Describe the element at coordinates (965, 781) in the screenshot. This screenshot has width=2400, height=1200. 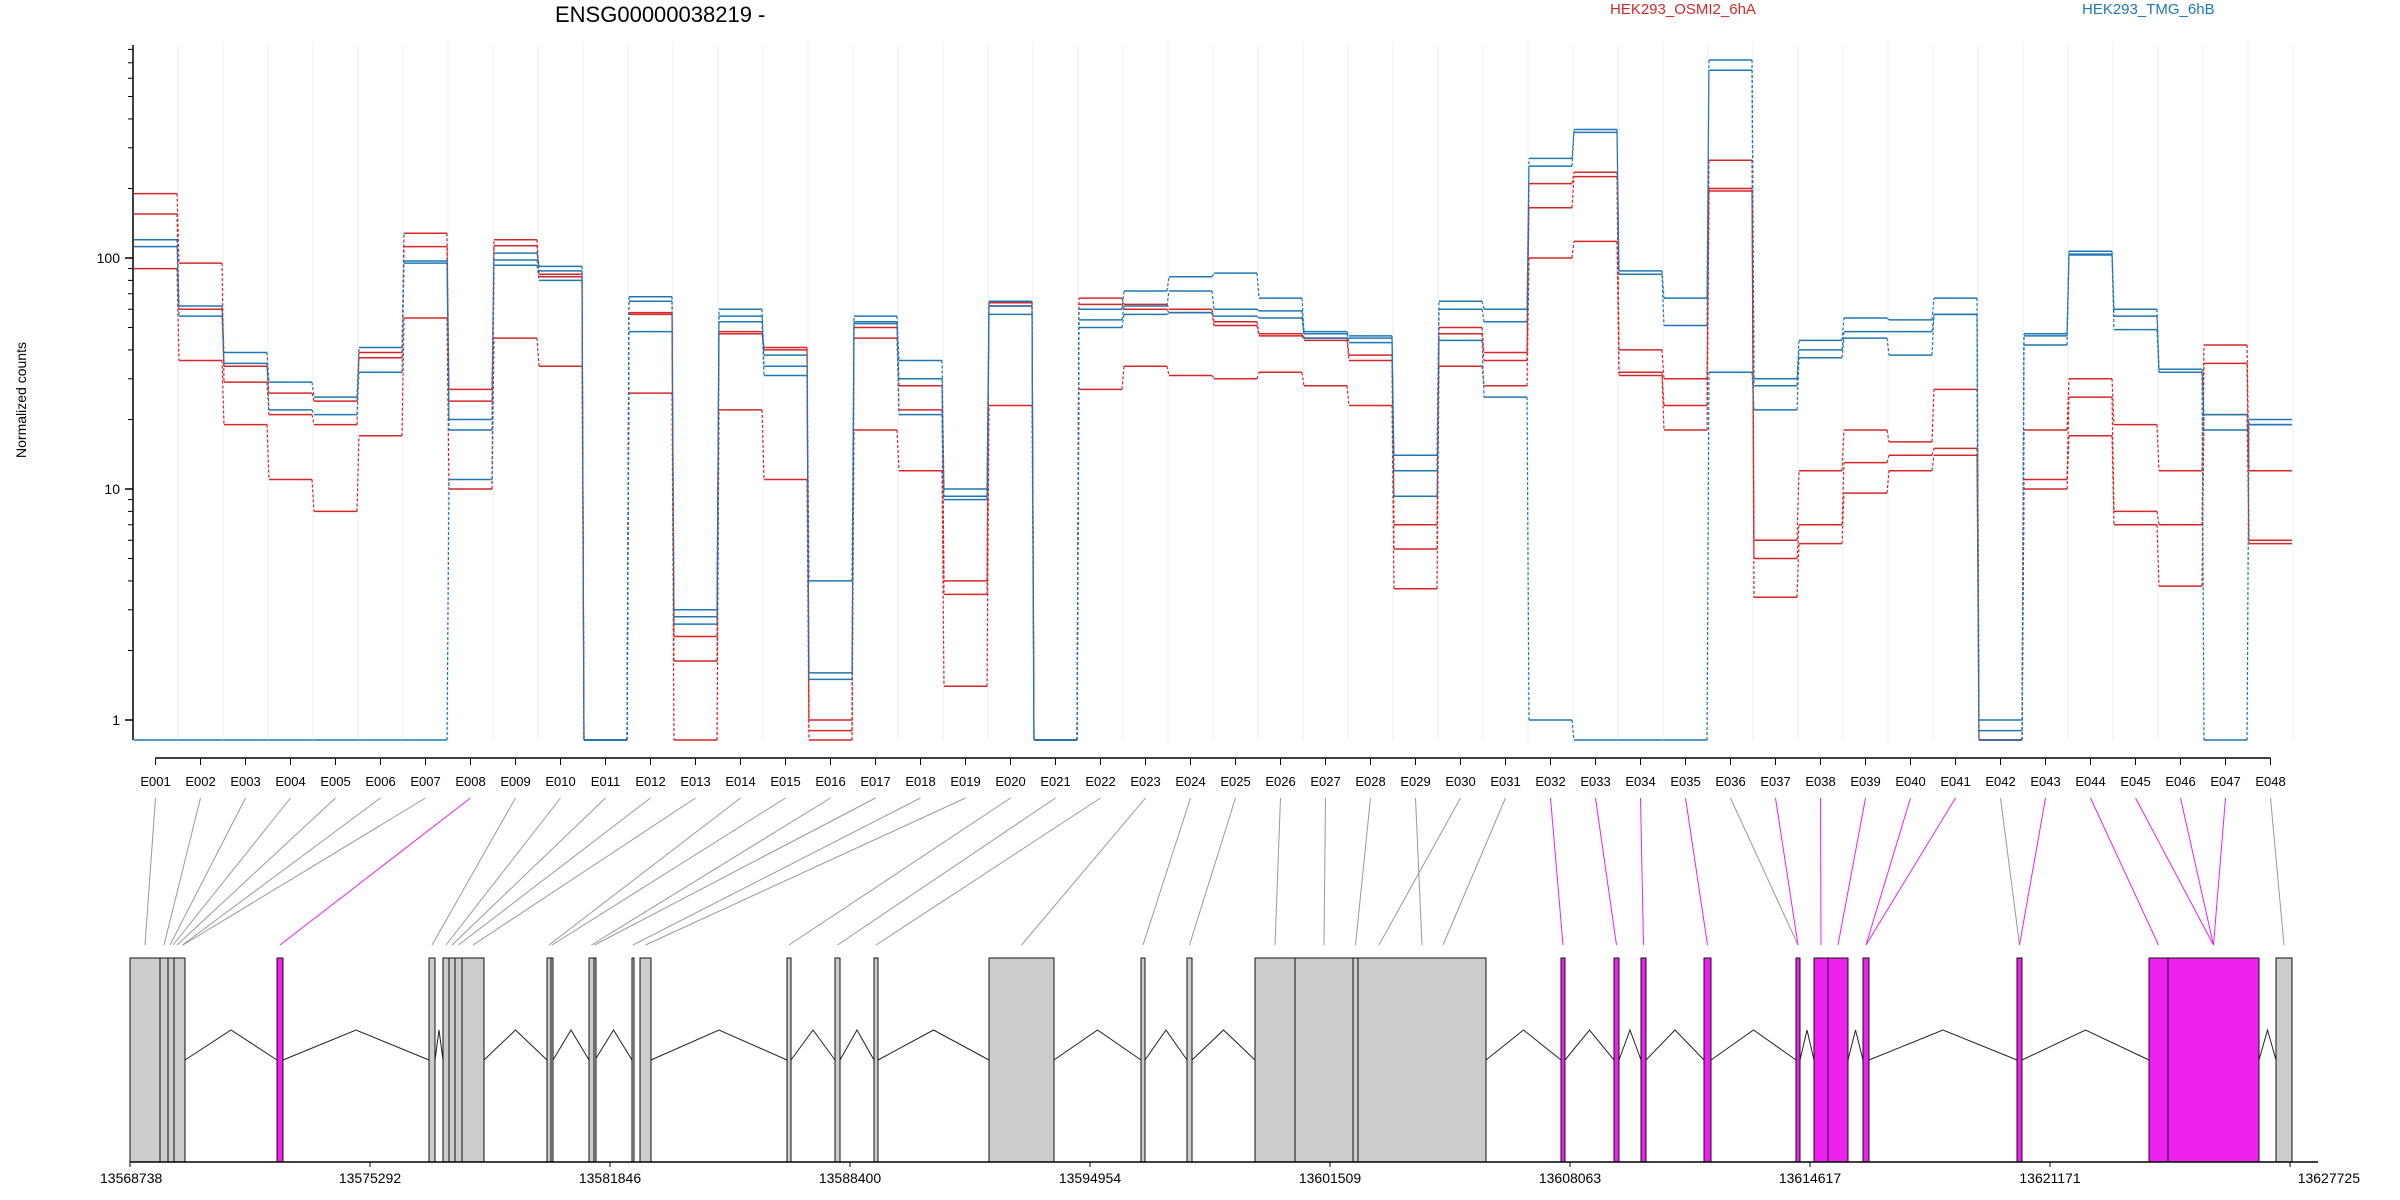
I see `exon-label: E019` at that location.